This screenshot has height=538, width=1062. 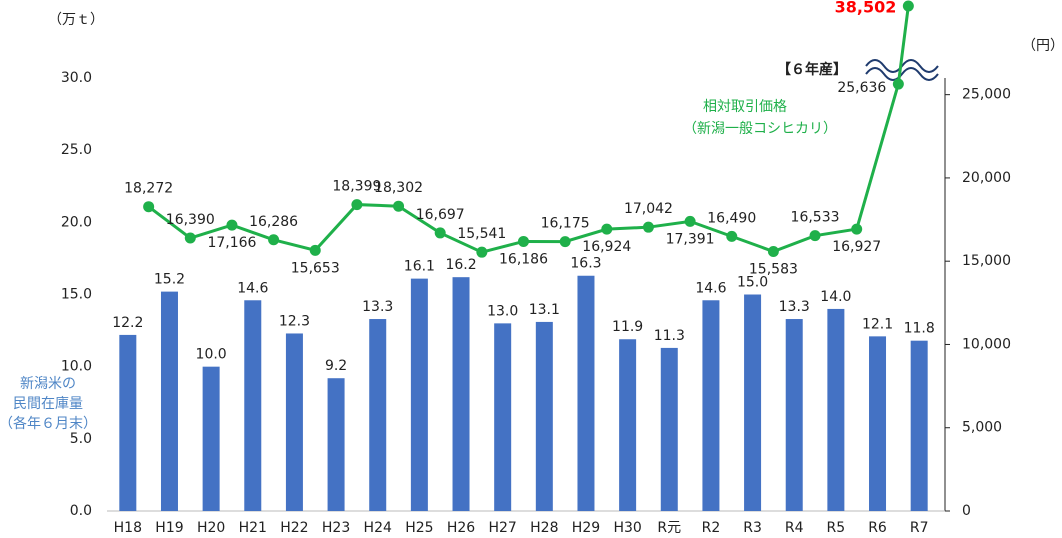 I want to click on y-tick-label: 25.0, so click(x=76, y=150).